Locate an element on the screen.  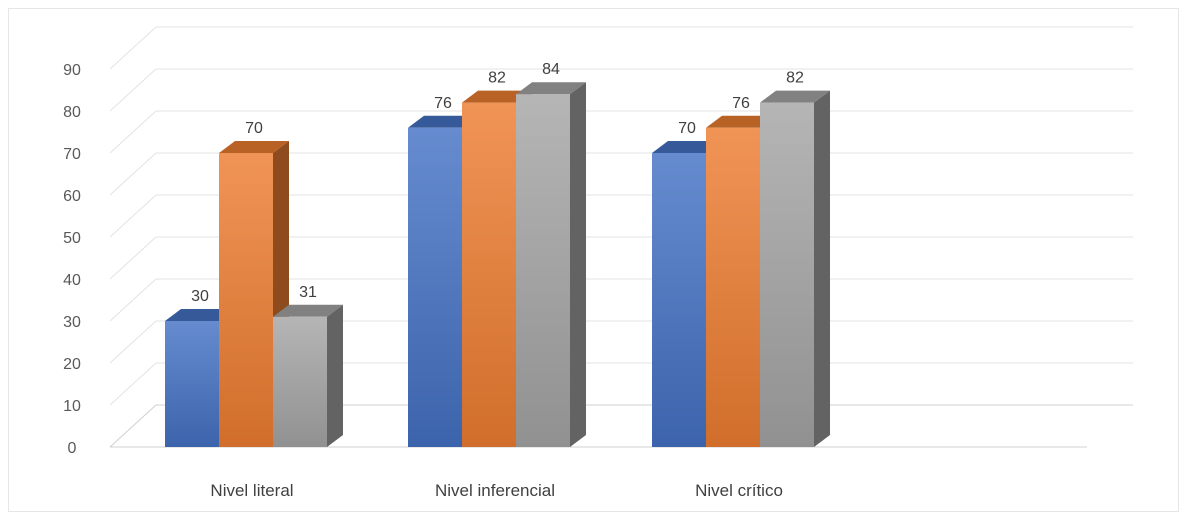
category-label: Nivel literal is located at coordinates (251, 490).